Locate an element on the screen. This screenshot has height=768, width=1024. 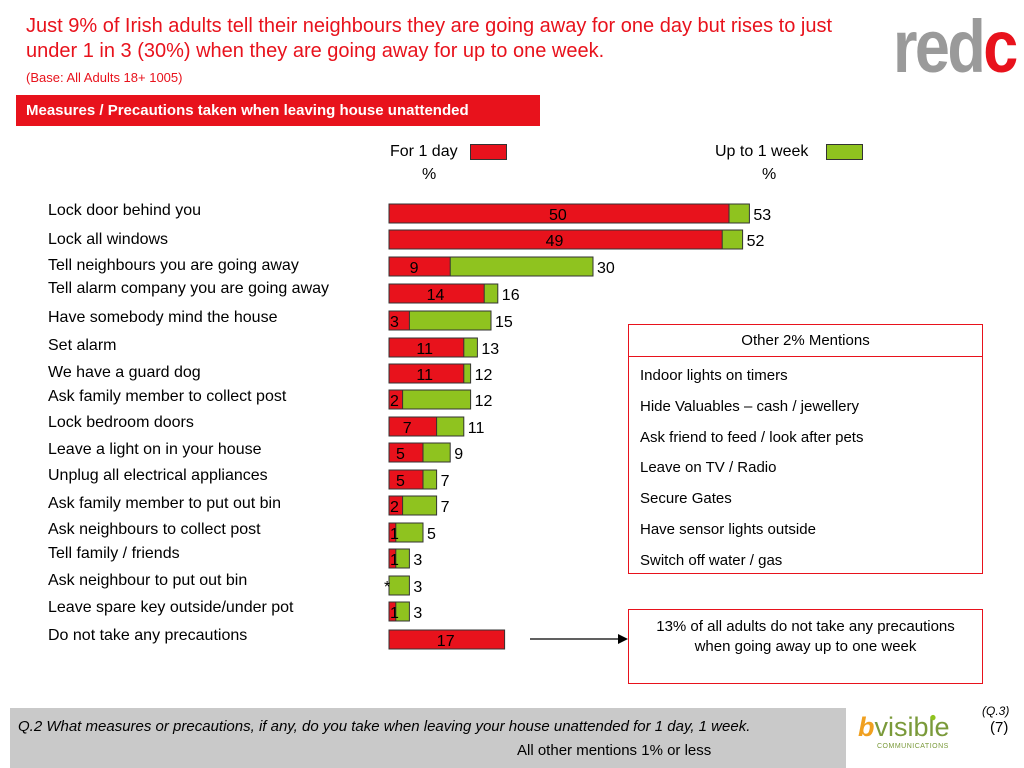
page-number: (7) is located at coordinates (999, 727).